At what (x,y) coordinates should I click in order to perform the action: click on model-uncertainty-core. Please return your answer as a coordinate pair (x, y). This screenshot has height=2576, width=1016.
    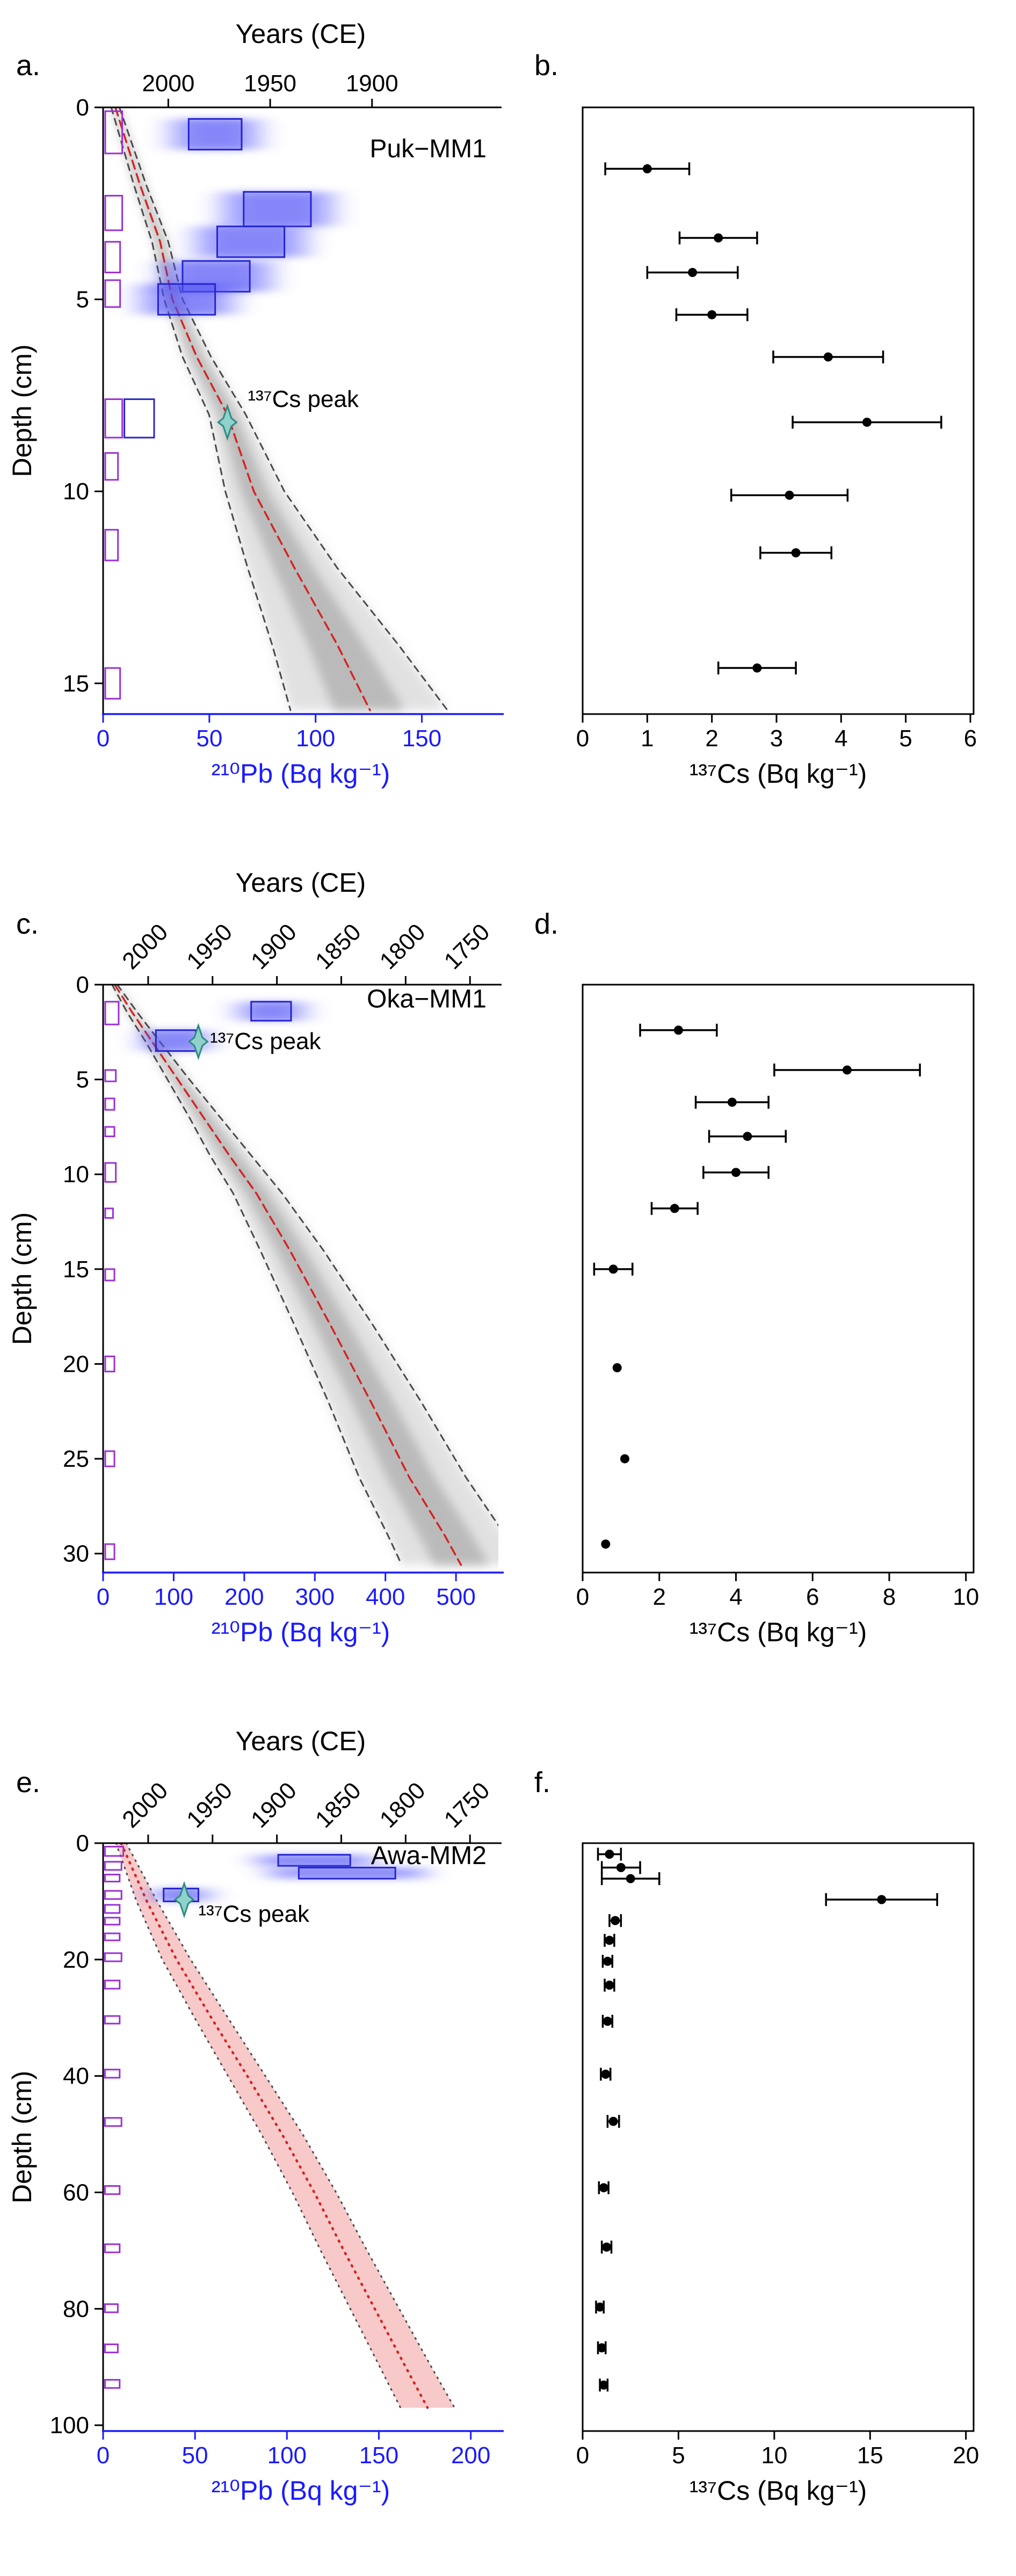
    Looking at the image, I should click on (301, 1275).